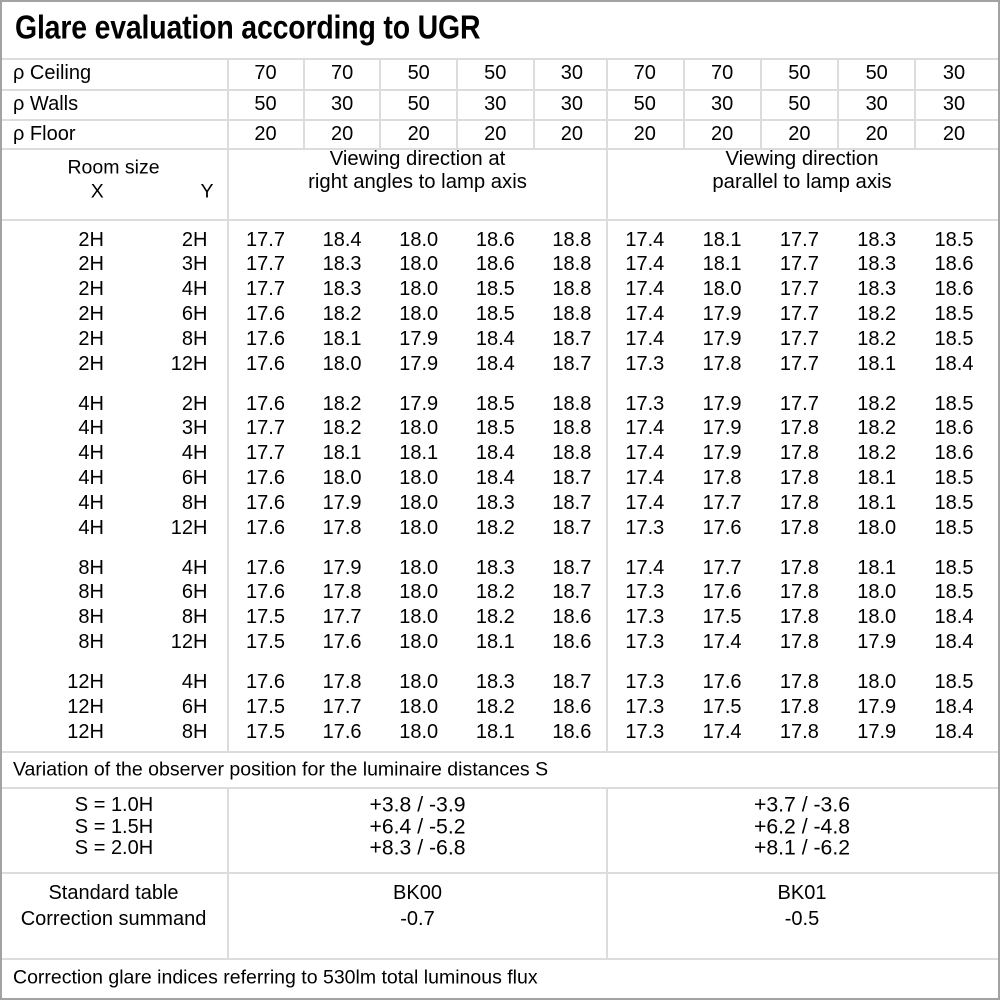  I want to click on standard-table-label: Standard table, so click(113, 892).